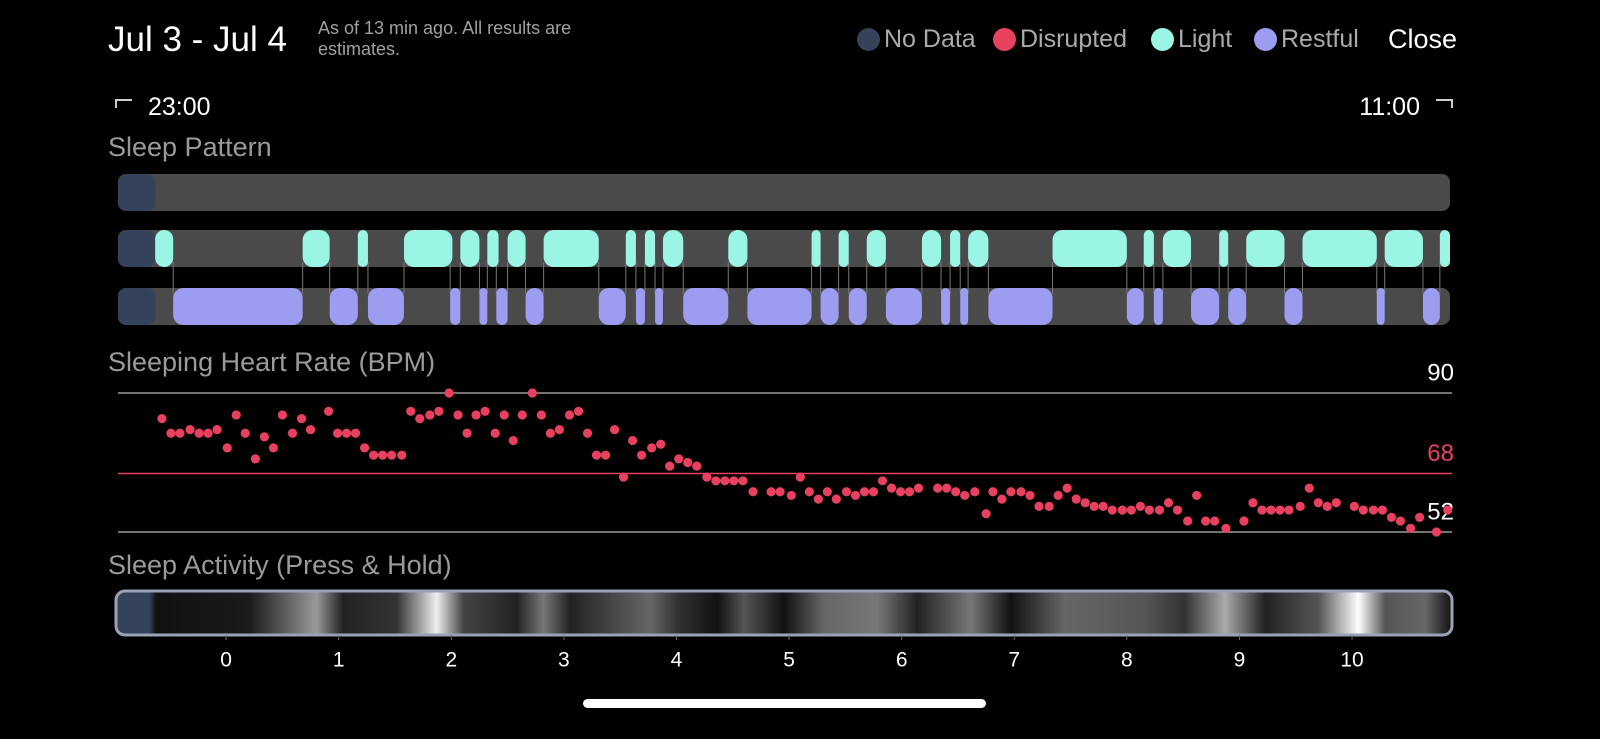  What do you see at coordinates (1389, 107) in the screenshot?
I see `end-time: 11:00` at bounding box center [1389, 107].